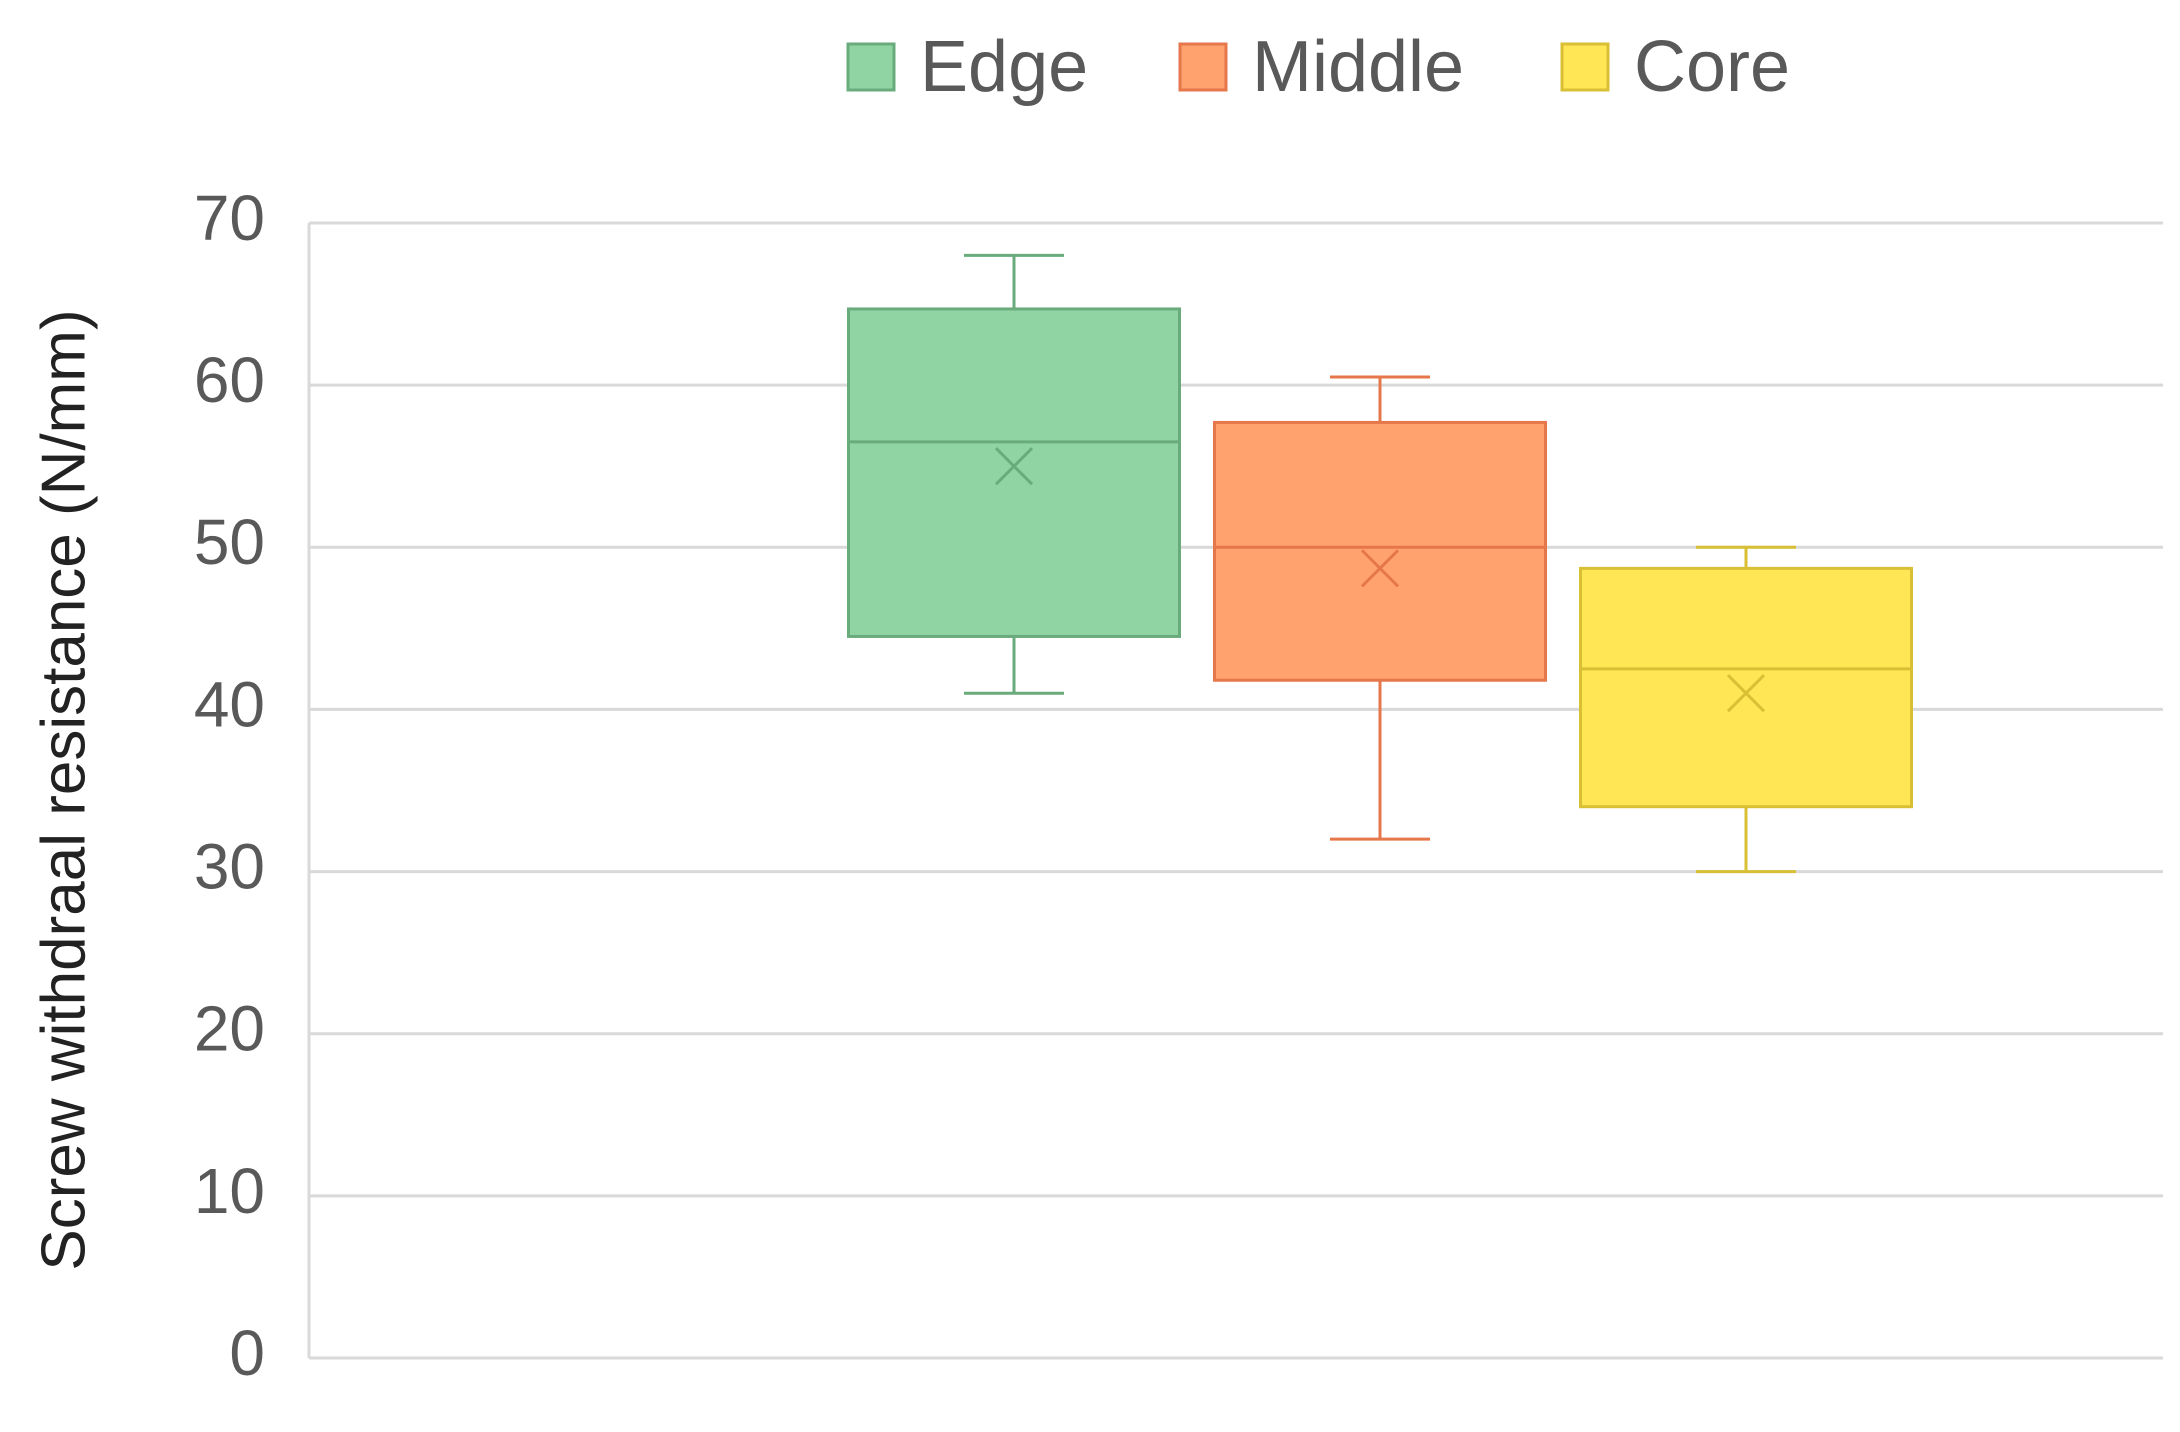 This screenshot has width=2180, height=1432. What do you see at coordinates (1358, 67) in the screenshot?
I see `legend-label: Middle` at bounding box center [1358, 67].